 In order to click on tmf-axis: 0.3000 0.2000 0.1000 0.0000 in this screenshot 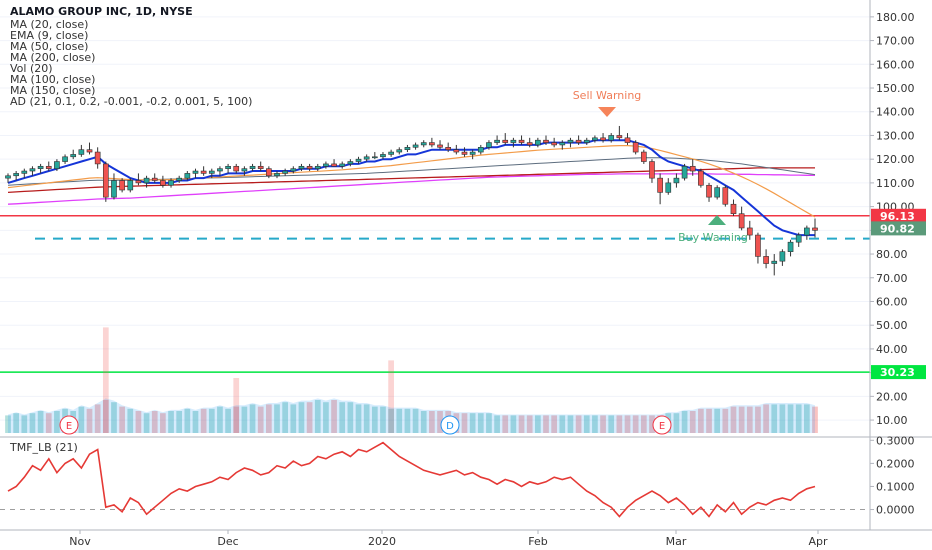, I will do `click(892, 475)`.